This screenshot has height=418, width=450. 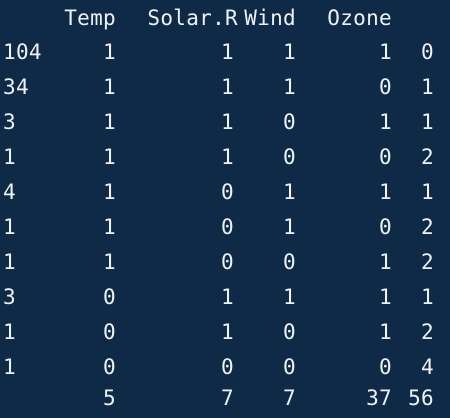 I want to click on table-row: 34 1 1 1 0 1, so click(x=225, y=87).